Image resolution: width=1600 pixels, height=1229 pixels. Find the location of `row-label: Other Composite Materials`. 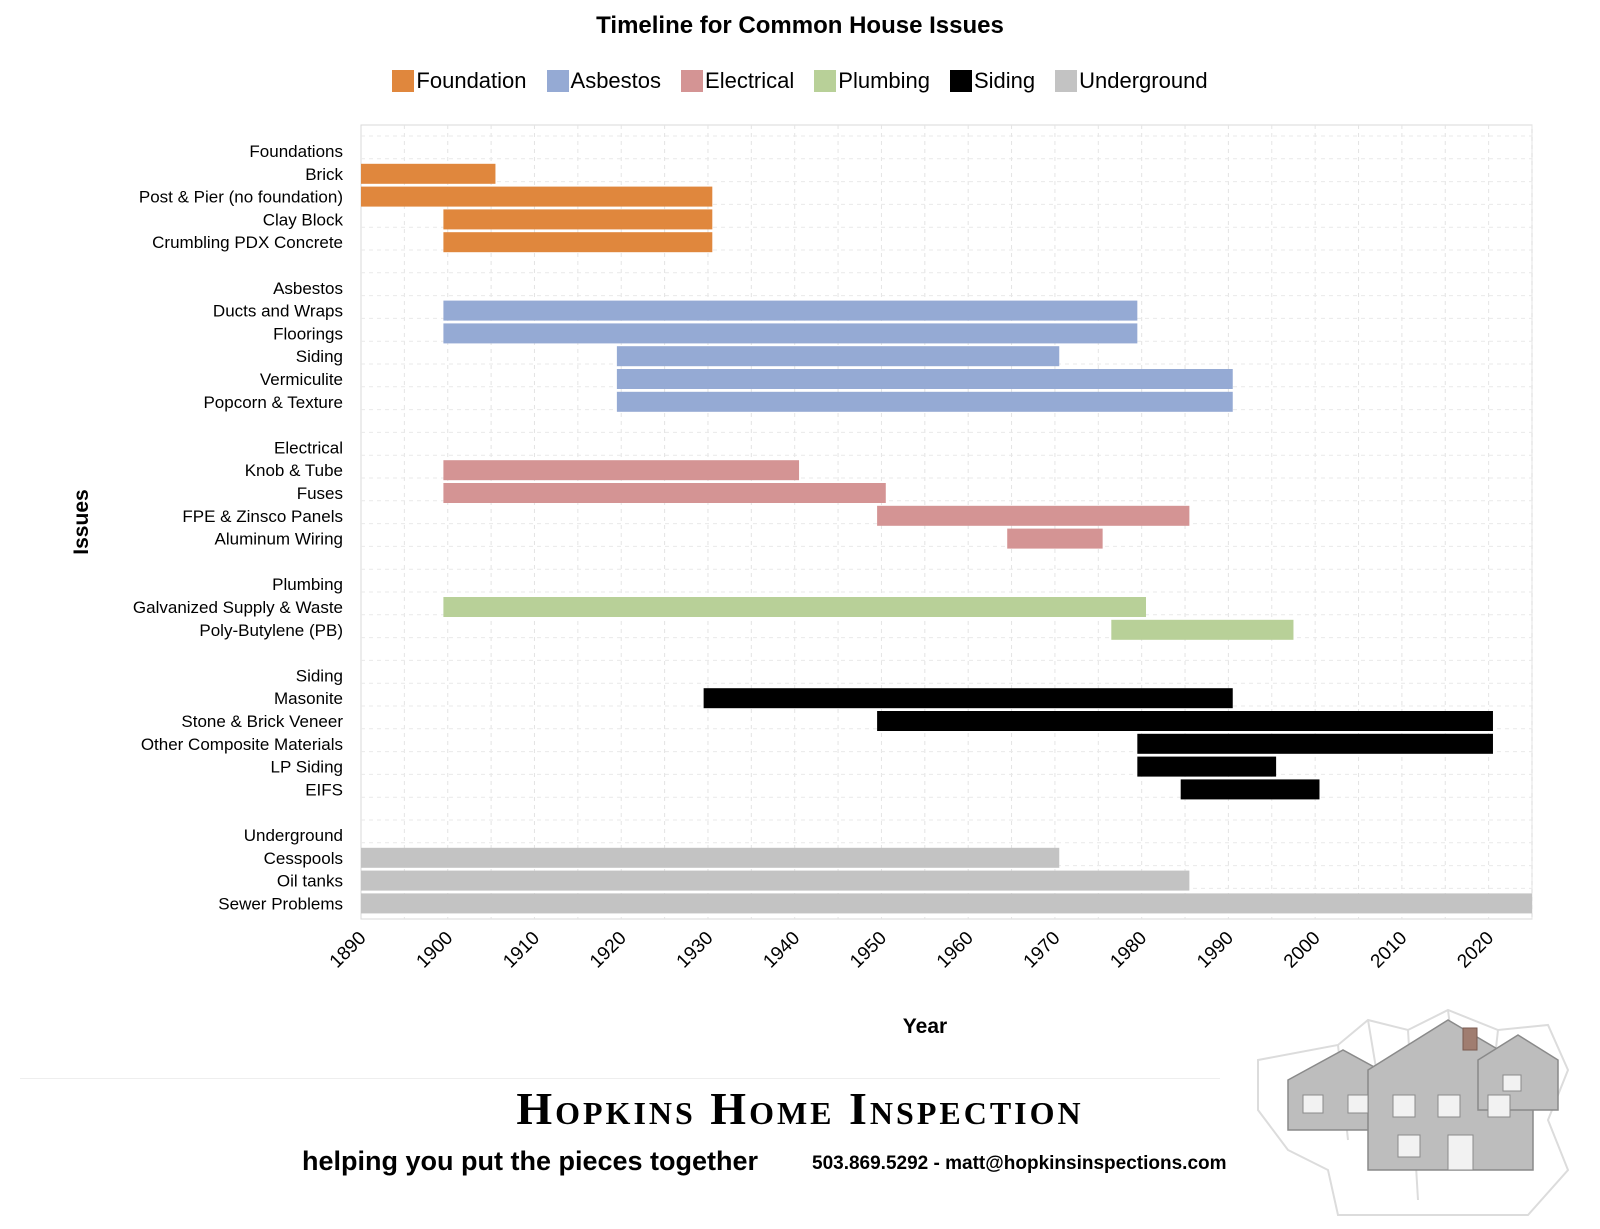

row-label: Other Composite Materials is located at coordinates (242, 744).